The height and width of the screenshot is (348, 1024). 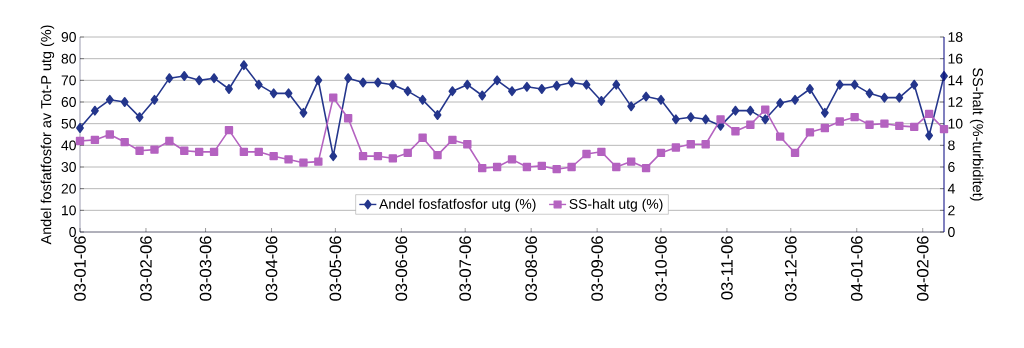 What do you see at coordinates (531, 268) in the screenshot?
I see `x-tick-label: 03-08-06` at bounding box center [531, 268].